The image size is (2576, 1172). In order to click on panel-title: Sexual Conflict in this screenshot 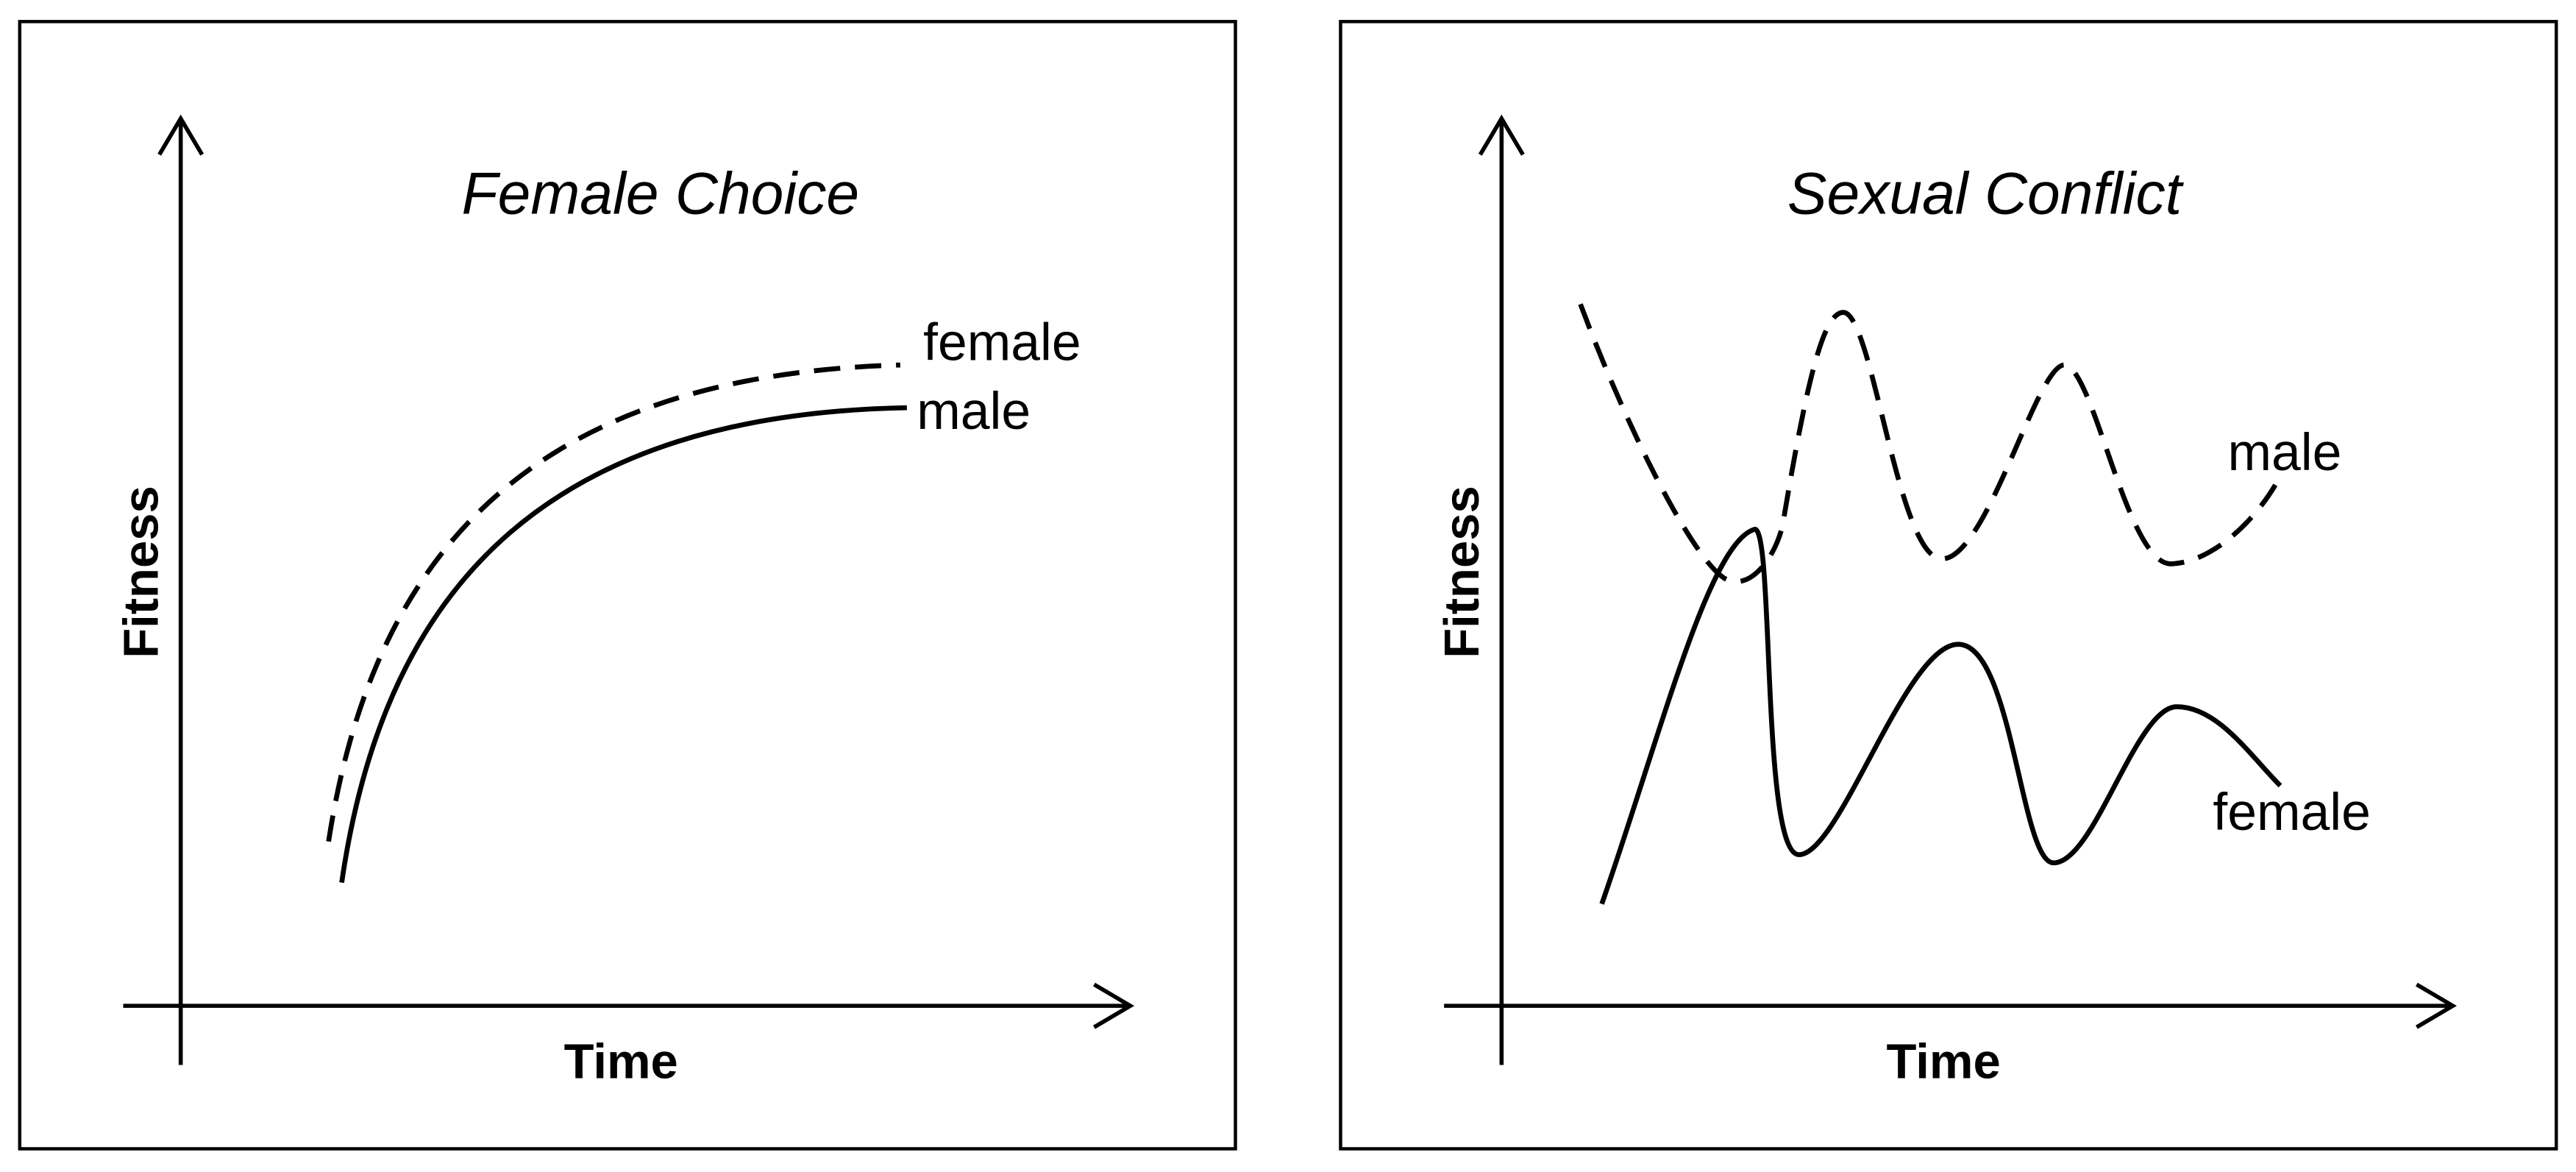, I will do `click(1986, 194)`.